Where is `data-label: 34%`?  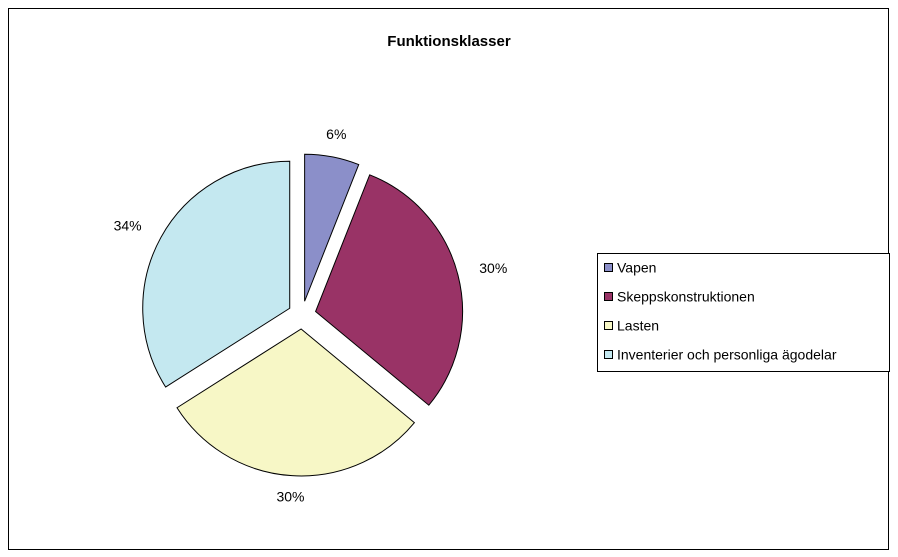 data-label: 34% is located at coordinates (128, 226).